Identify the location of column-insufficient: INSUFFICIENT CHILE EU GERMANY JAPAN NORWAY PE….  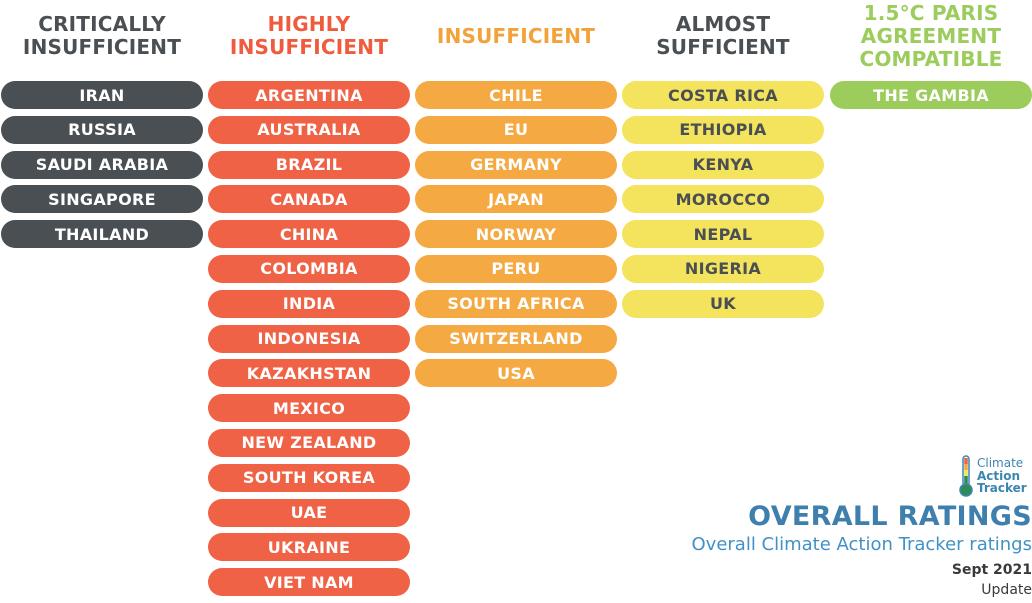
(516, 194).